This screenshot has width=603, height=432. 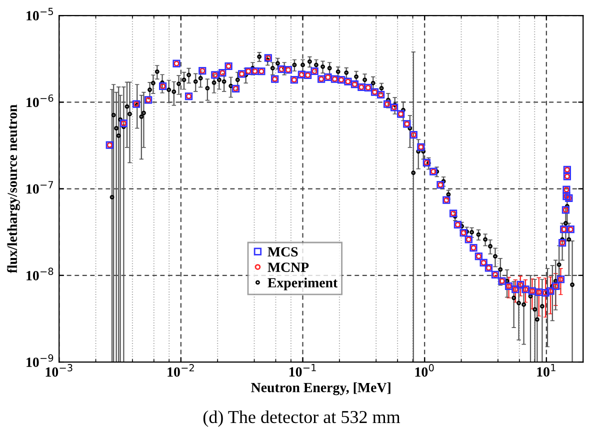 I want to click on y-tick-label: 10$^{−5}$, so click(x=39, y=14).